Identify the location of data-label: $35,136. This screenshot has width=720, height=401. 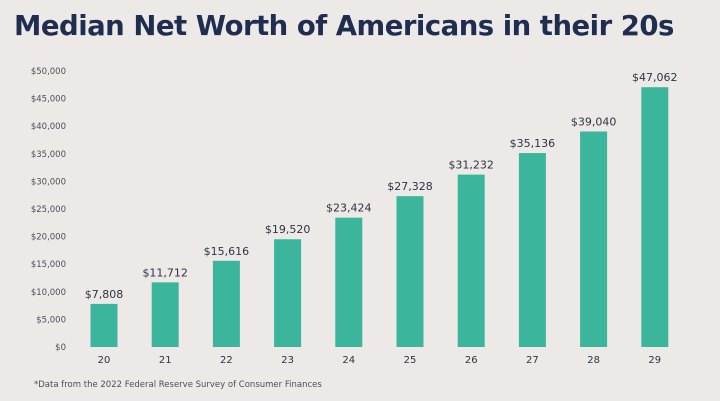
(533, 143).